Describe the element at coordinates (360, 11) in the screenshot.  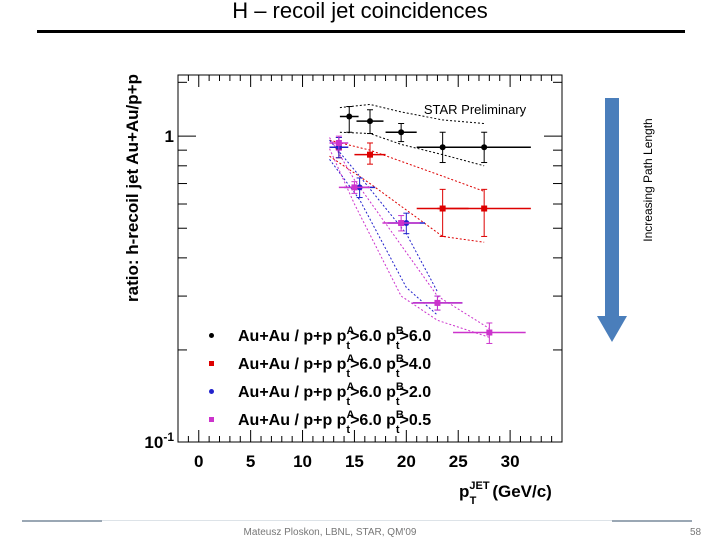
I see `slide-title: H – recoil jet coincidences` at that location.